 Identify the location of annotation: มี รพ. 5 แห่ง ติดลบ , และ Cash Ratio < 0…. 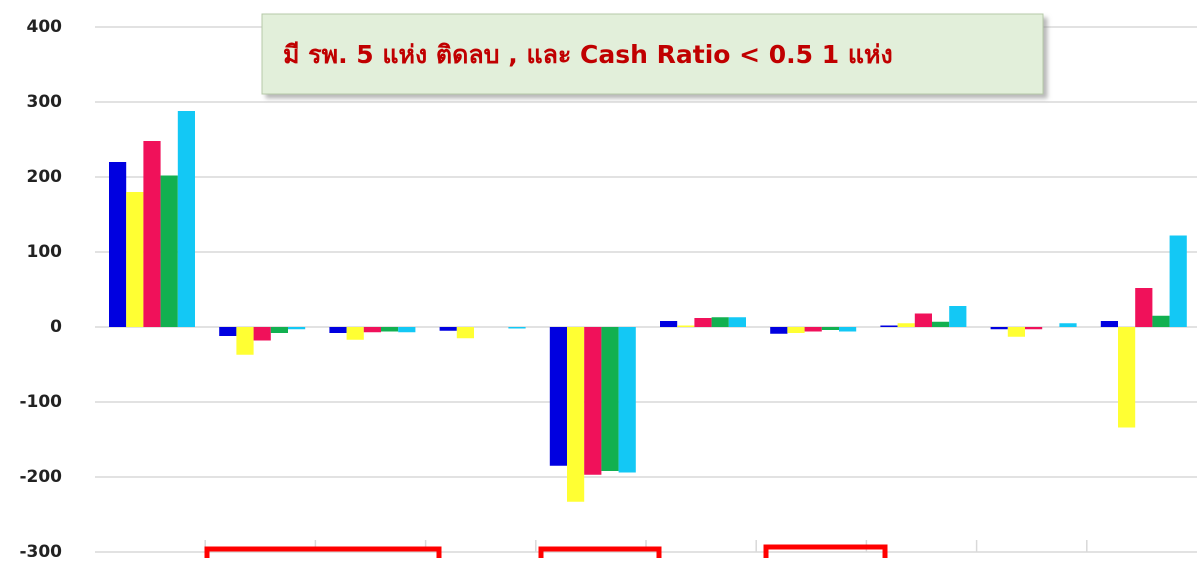
(588, 54).